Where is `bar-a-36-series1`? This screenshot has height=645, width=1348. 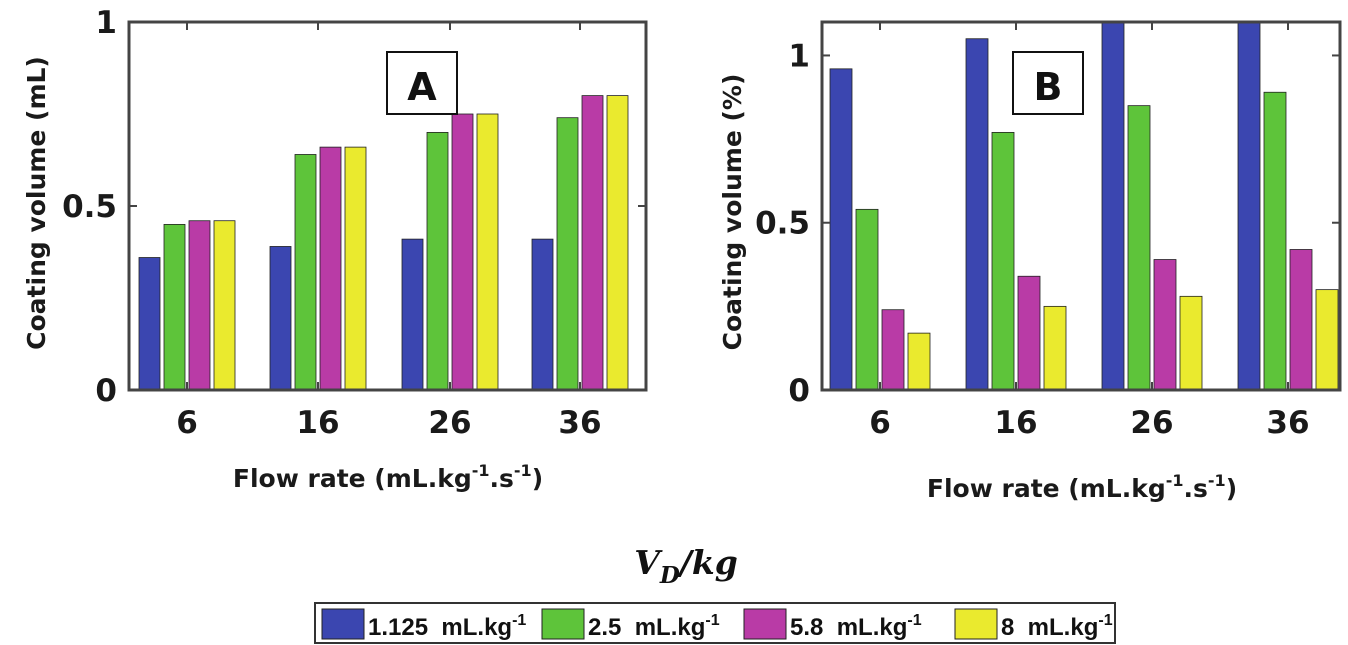 bar-a-36-series1 is located at coordinates (542, 314).